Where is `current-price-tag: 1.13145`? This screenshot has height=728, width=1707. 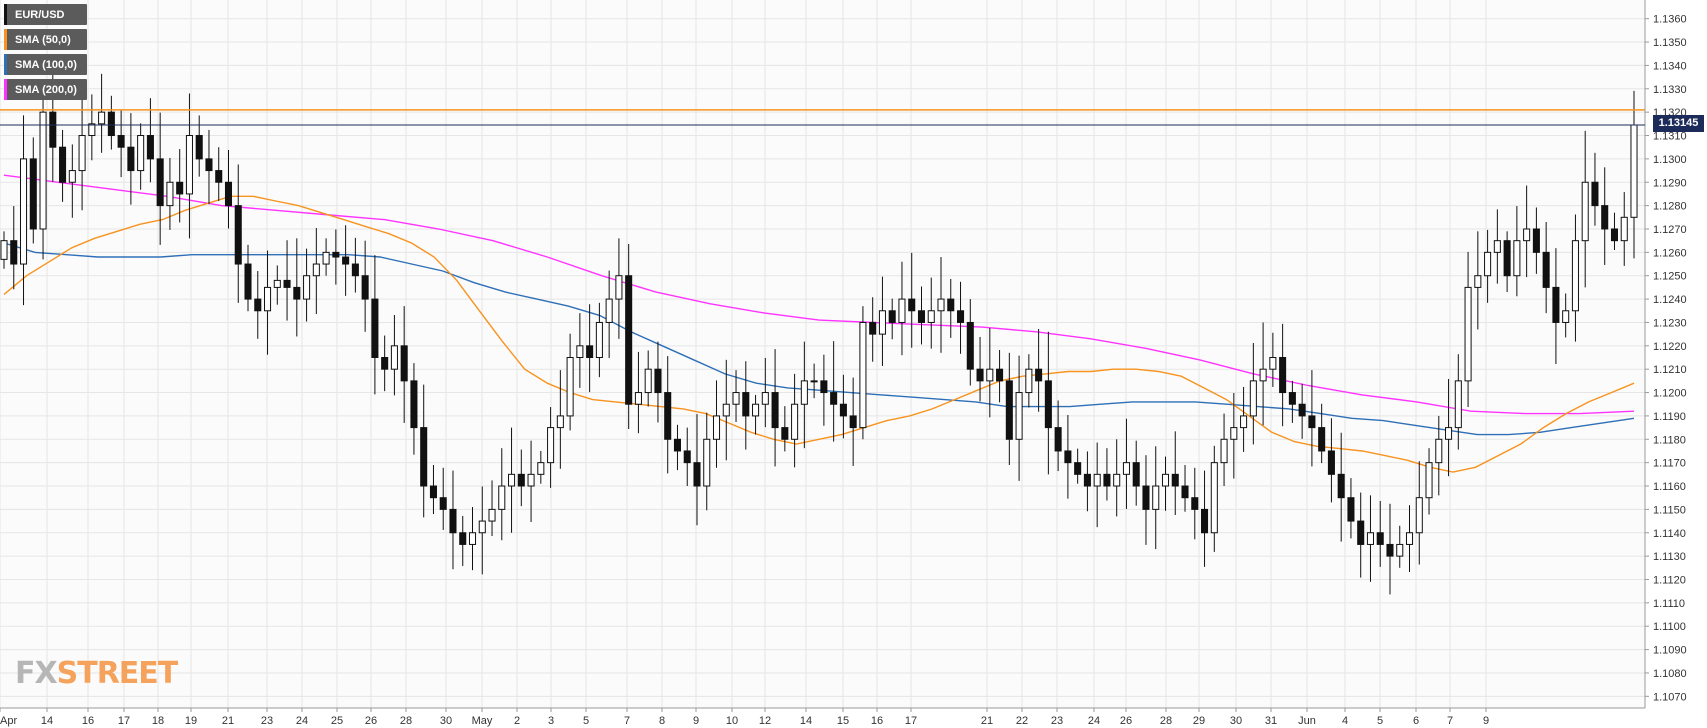 current-price-tag: 1.13145 is located at coordinates (1678, 123).